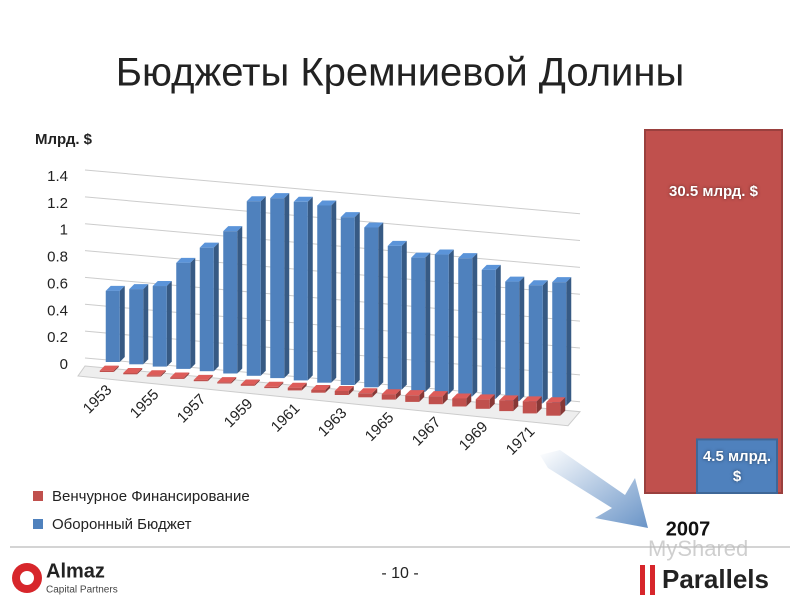  I want to click on y-tick-label: 0.2, so click(57, 337).